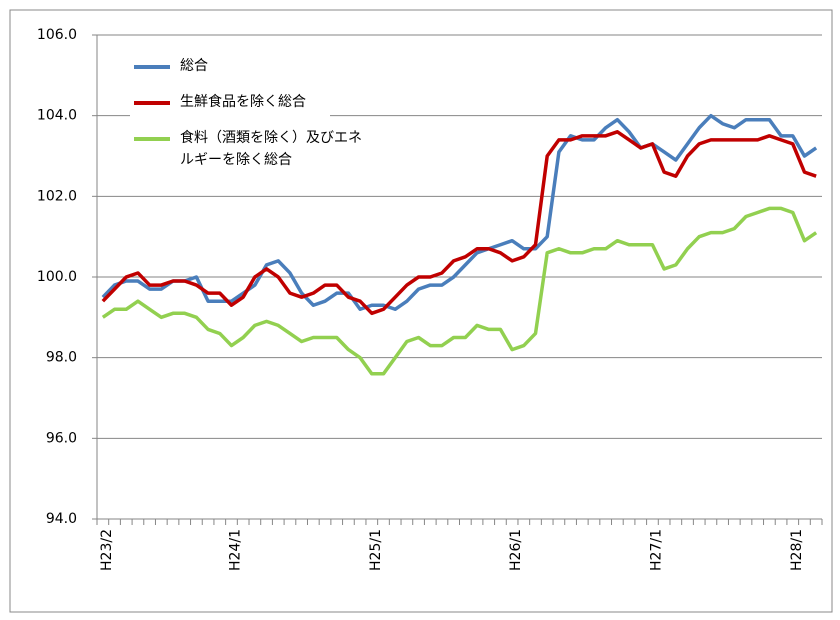 The image size is (840, 620). I want to click on y-tick-label: 100.0, so click(57, 277).